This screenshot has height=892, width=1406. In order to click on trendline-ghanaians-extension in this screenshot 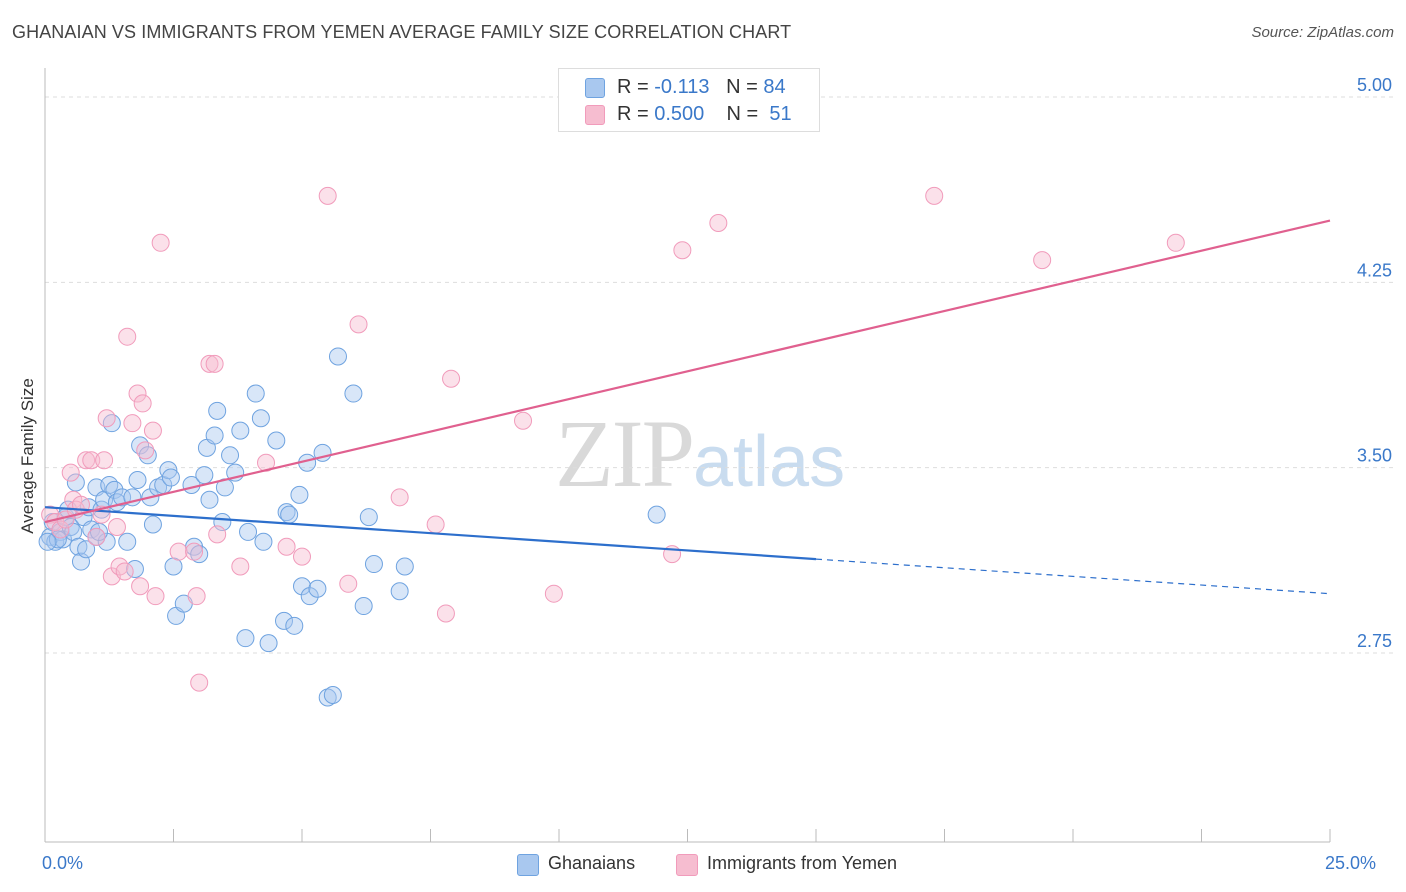, I will do `click(1073, 576)`.